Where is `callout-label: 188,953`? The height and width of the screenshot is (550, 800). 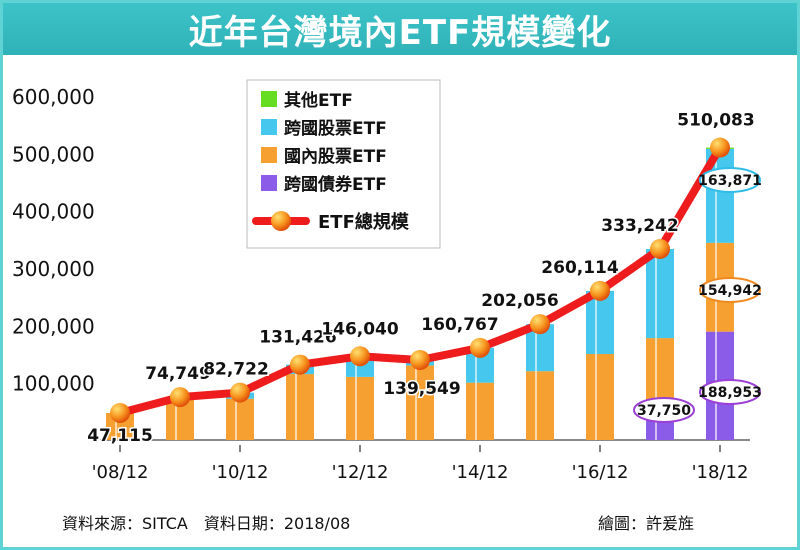 callout-label: 188,953 is located at coordinates (730, 393).